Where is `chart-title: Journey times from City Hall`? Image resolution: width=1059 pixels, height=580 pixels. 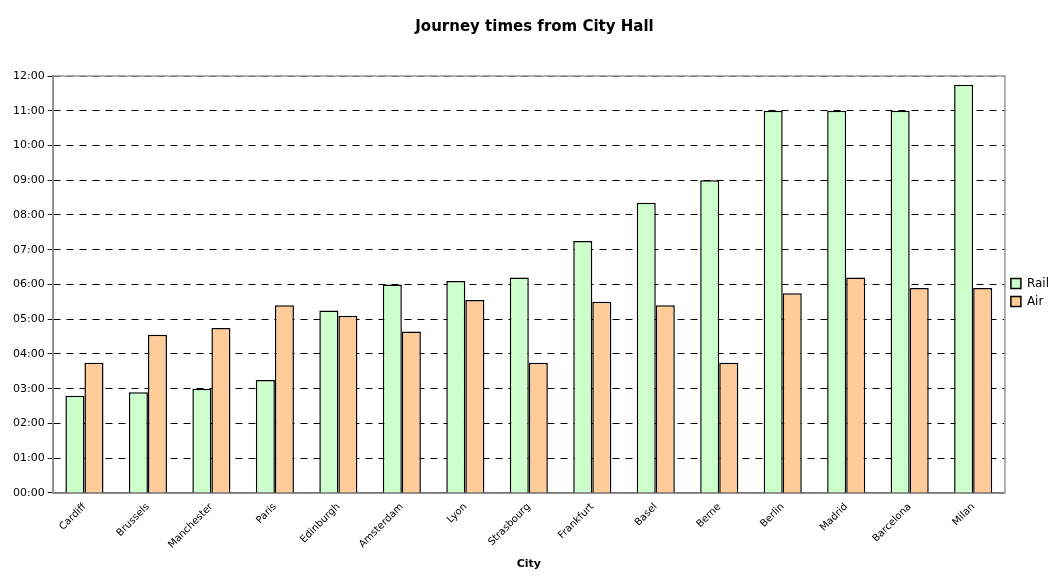
chart-title: Journey times from City Hall is located at coordinates (534, 25).